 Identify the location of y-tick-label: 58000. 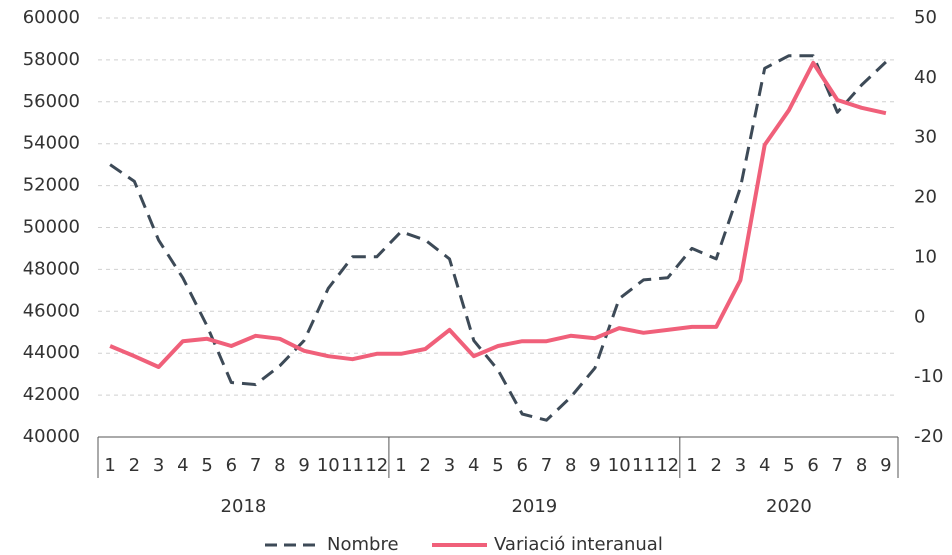
(51, 59).